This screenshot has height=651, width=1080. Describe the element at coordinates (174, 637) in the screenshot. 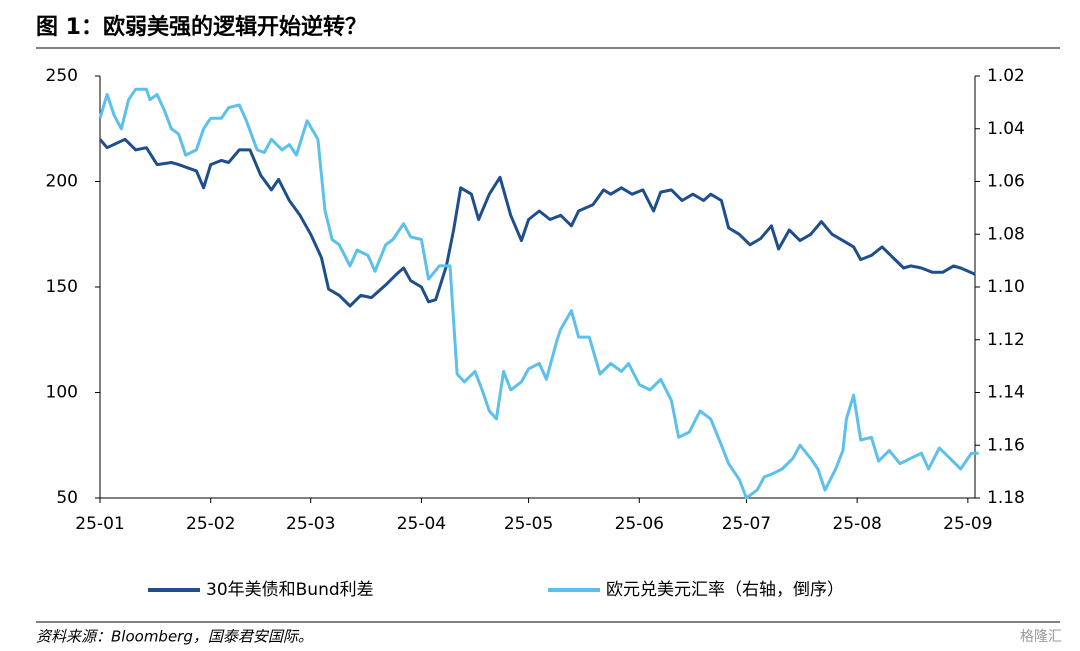

I see `source: 资料来源：Bloomberg，国泰君安国际。` at that location.